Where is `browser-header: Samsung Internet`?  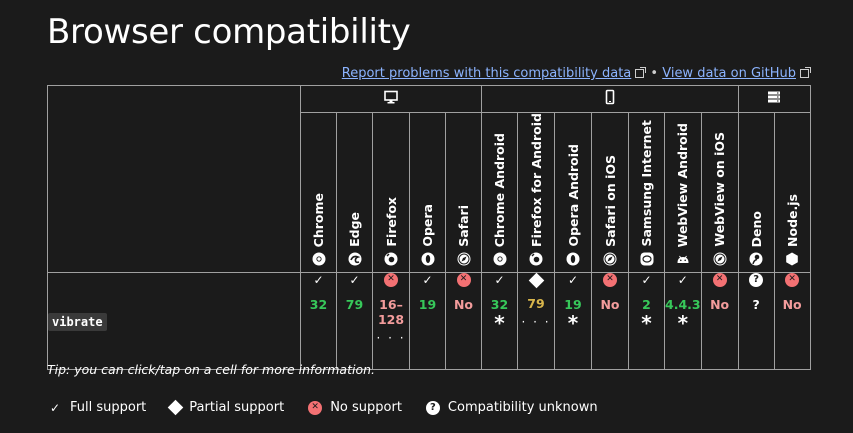
browser-header: Samsung Internet is located at coordinates (646, 192).